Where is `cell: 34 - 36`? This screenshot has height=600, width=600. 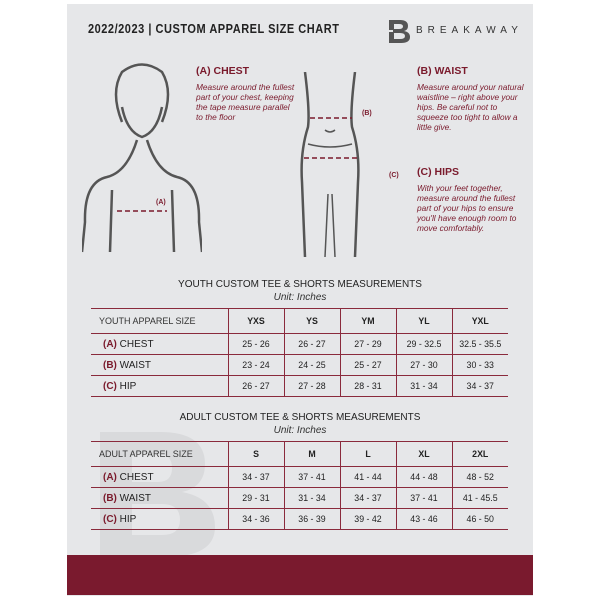
cell: 34 - 36 is located at coordinates (255, 519).